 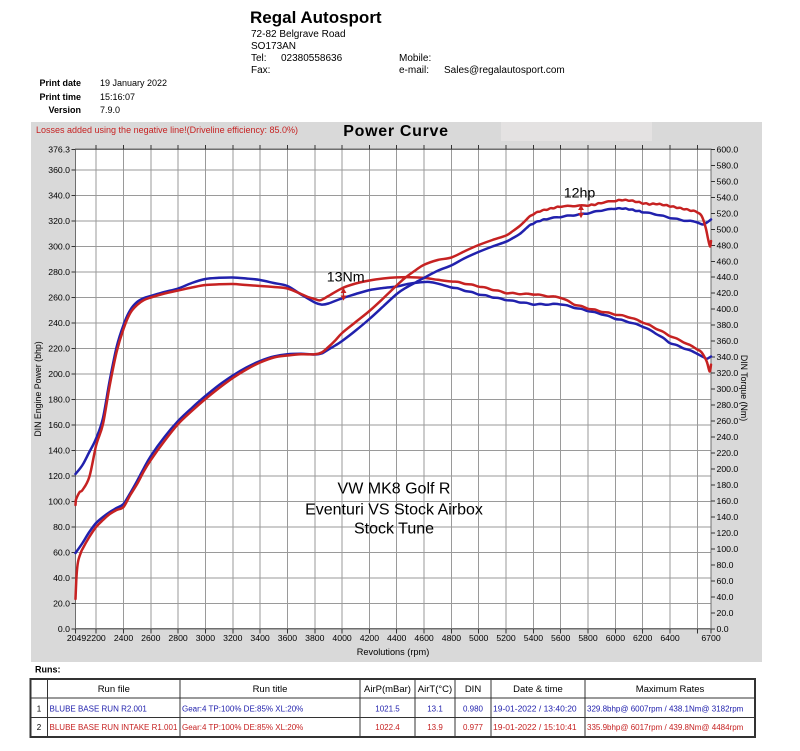 I want to click on svg-text: 4000, so click(x=341, y=638).